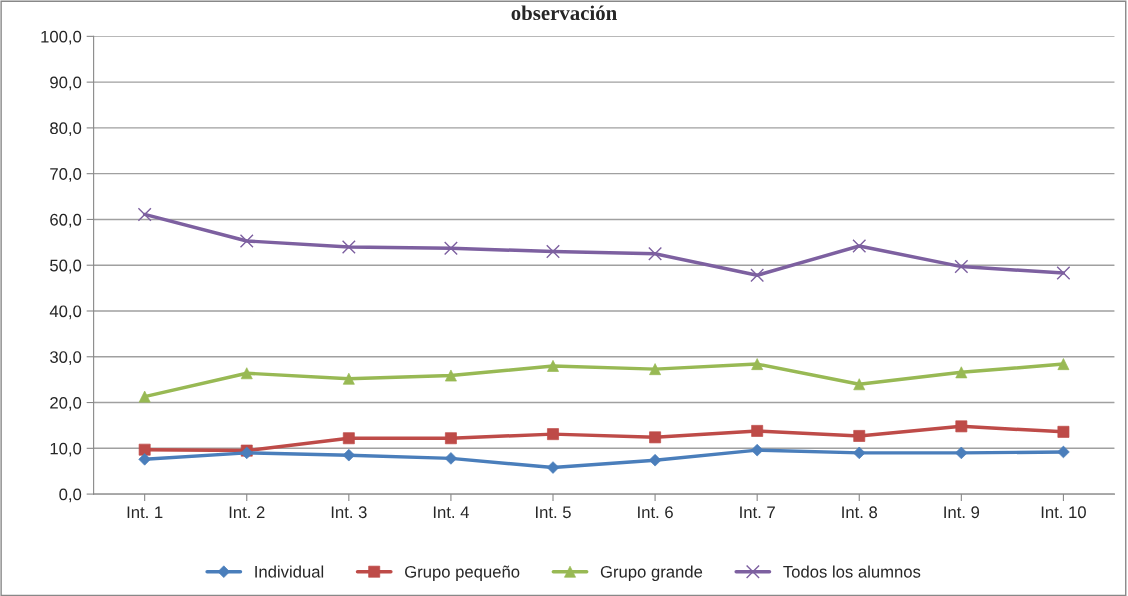 The height and width of the screenshot is (596, 1128). Describe the element at coordinates (70, 495) in the screenshot. I see `y-tick-label: 0,0` at that location.